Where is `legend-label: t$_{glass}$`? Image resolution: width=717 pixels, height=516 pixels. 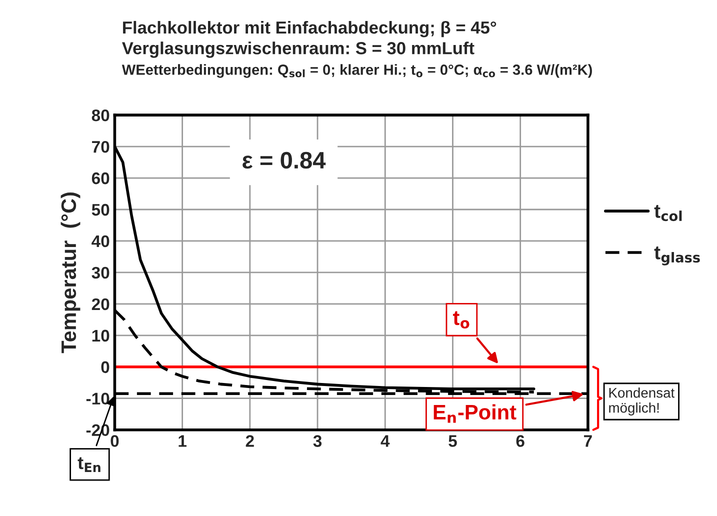 legend-label: t$_{glass}$ is located at coordinates (677, 256).